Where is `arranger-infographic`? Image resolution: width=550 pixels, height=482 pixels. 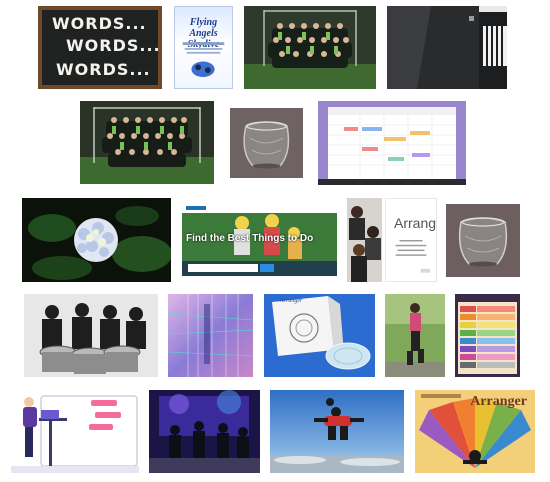
arranger-infographic is located at coordinates (475, 431).